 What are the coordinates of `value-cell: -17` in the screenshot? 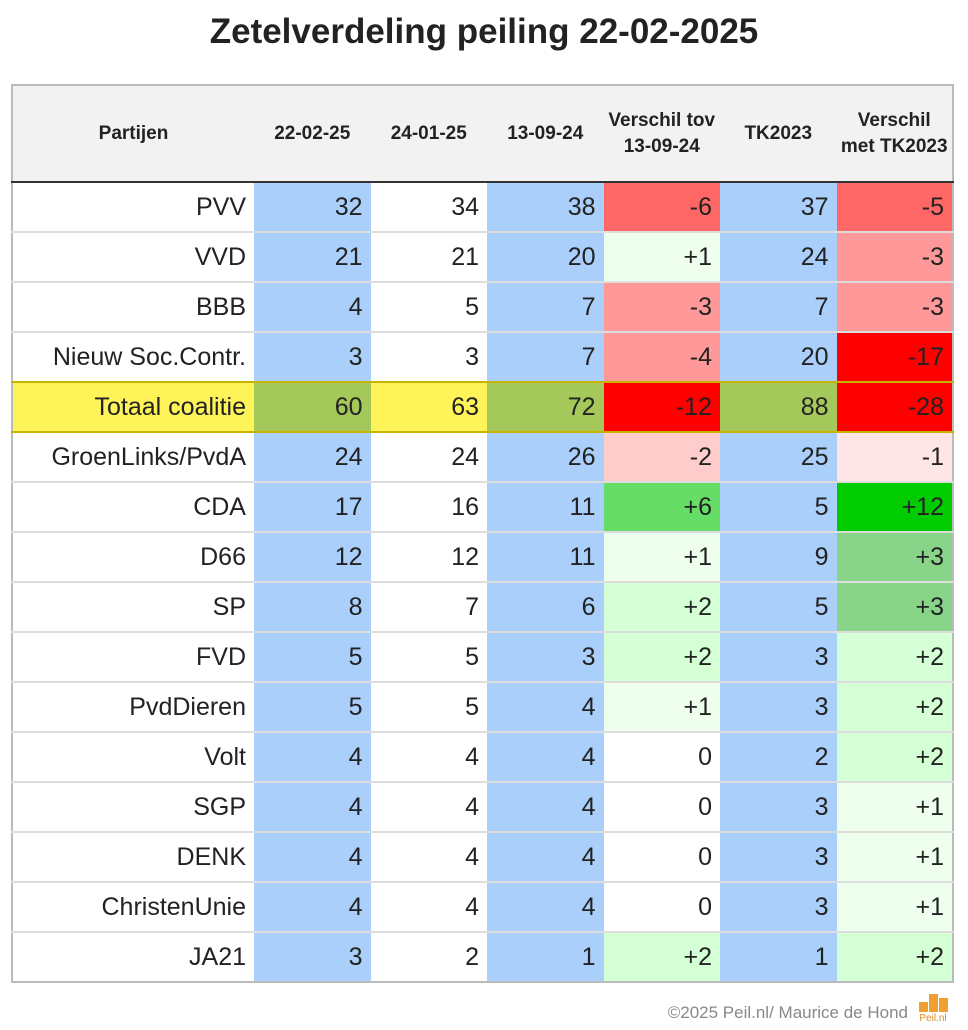 It's located at (894, 356).